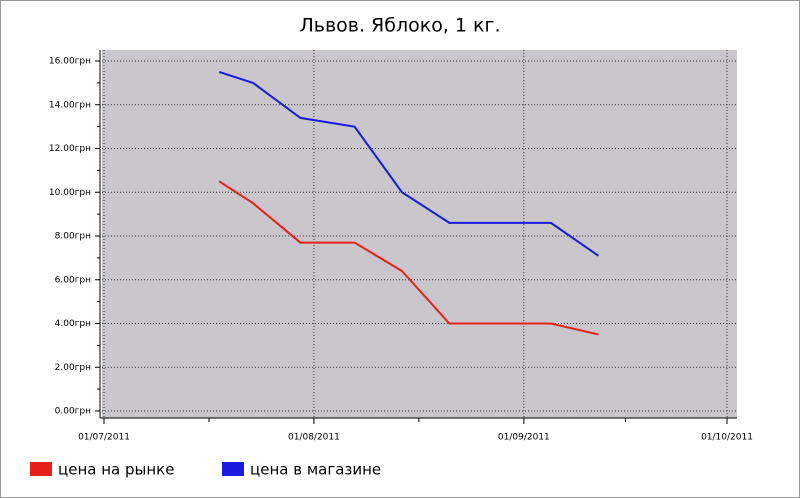  I want to click on y-tick-label: 6.00грн, so click(73, 280).